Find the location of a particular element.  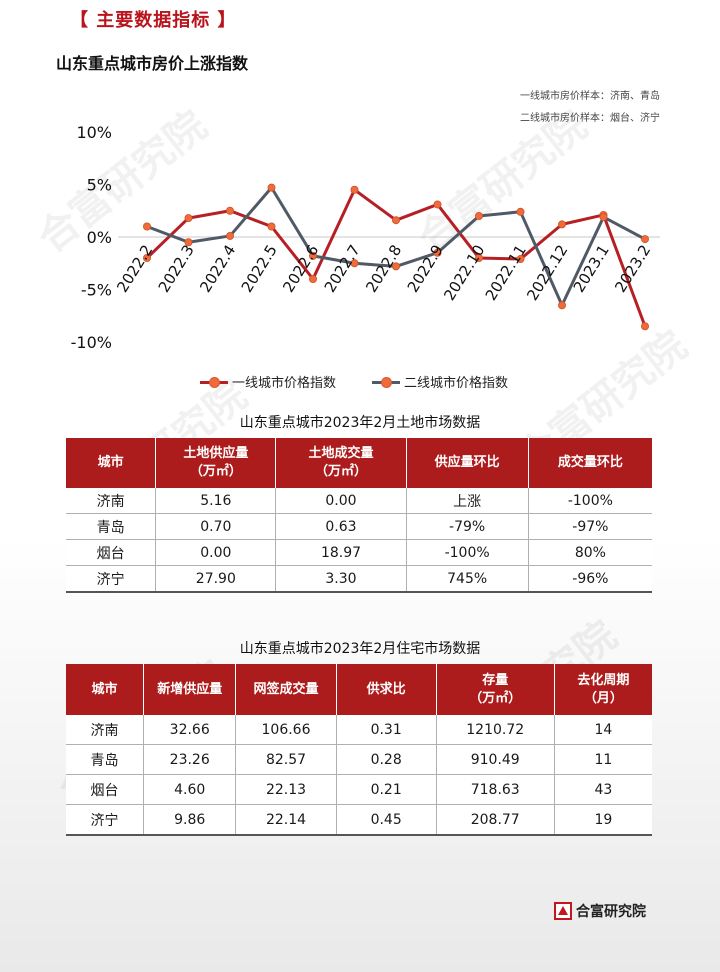

housing-table-title: 山东重点城市2023年2月住宅市场数据 is located at coordinates (360, 649).